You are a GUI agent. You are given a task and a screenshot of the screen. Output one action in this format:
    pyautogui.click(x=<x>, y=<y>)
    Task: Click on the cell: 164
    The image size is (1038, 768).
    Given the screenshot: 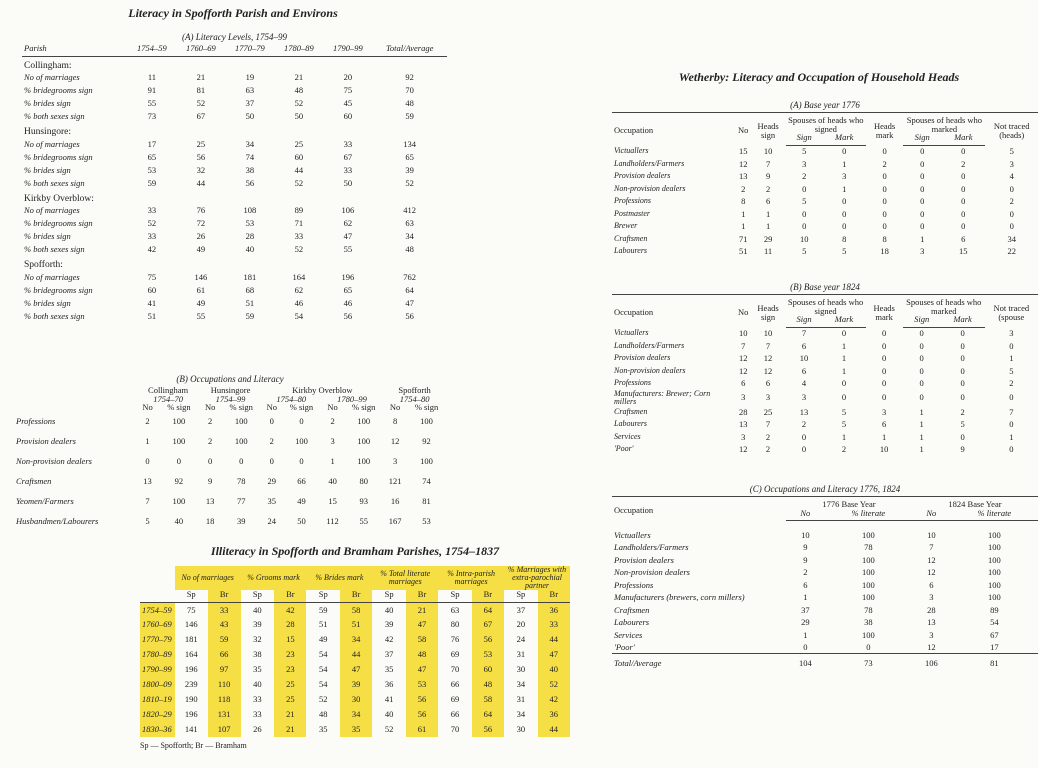 What is the action you would take?
    pyautogui.click(x=191, y=654)
    